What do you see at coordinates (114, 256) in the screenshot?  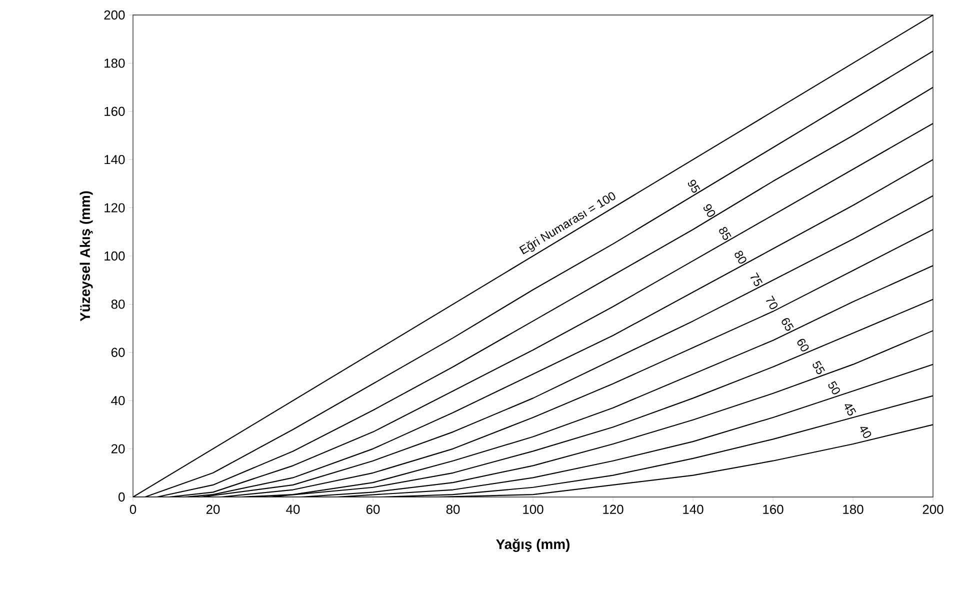 I see `y-tick-label: 100` at bounding box center [114, 256].